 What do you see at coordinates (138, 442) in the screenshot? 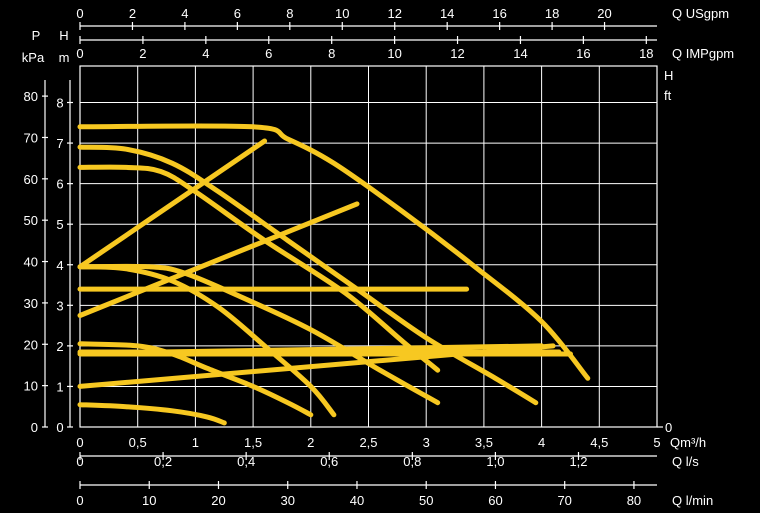
I see `m3h-tick-label: 0,5` at bounding box center [138, 442].